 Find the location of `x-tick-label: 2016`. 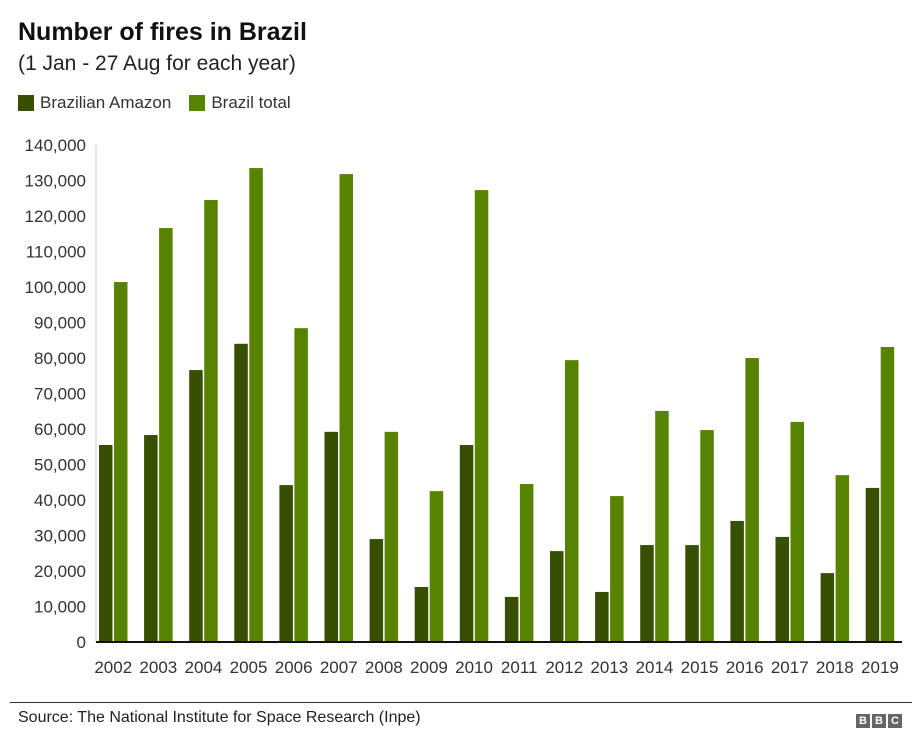

x-tick-label: 2016 is located at coordinates (745, 667).